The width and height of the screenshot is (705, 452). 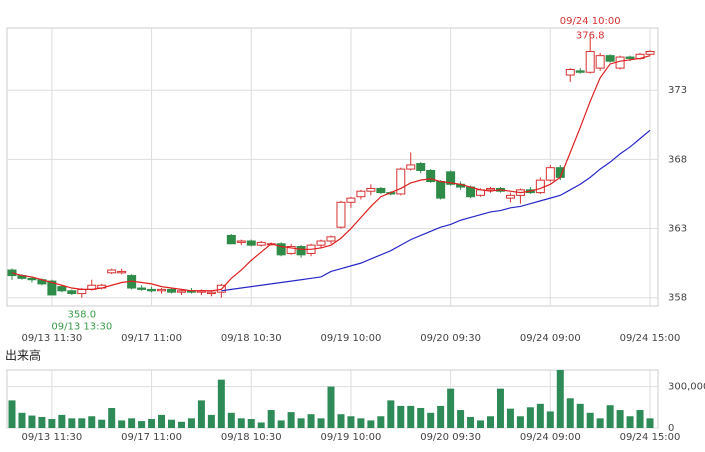 What do you see at coordinates (650, 338) in the screenshot?
I see `x-tick-label: 09/24 15:00` at bounding box center [650, 338].